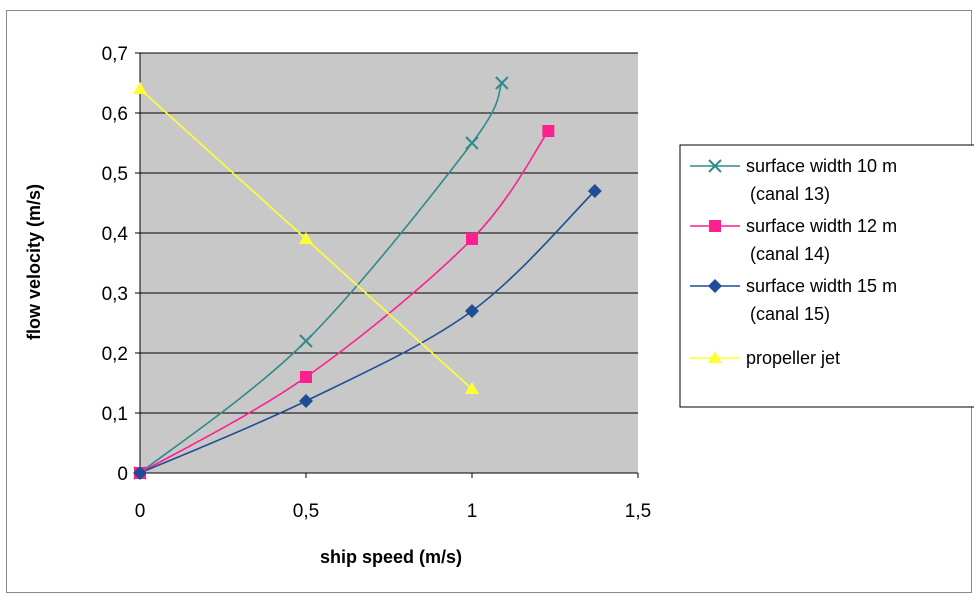 This screenshot has width=974, height=597. Describe the element at coordinates (638, 511) in the screenshot. I see `x-tick-label: 1,5` at that location.